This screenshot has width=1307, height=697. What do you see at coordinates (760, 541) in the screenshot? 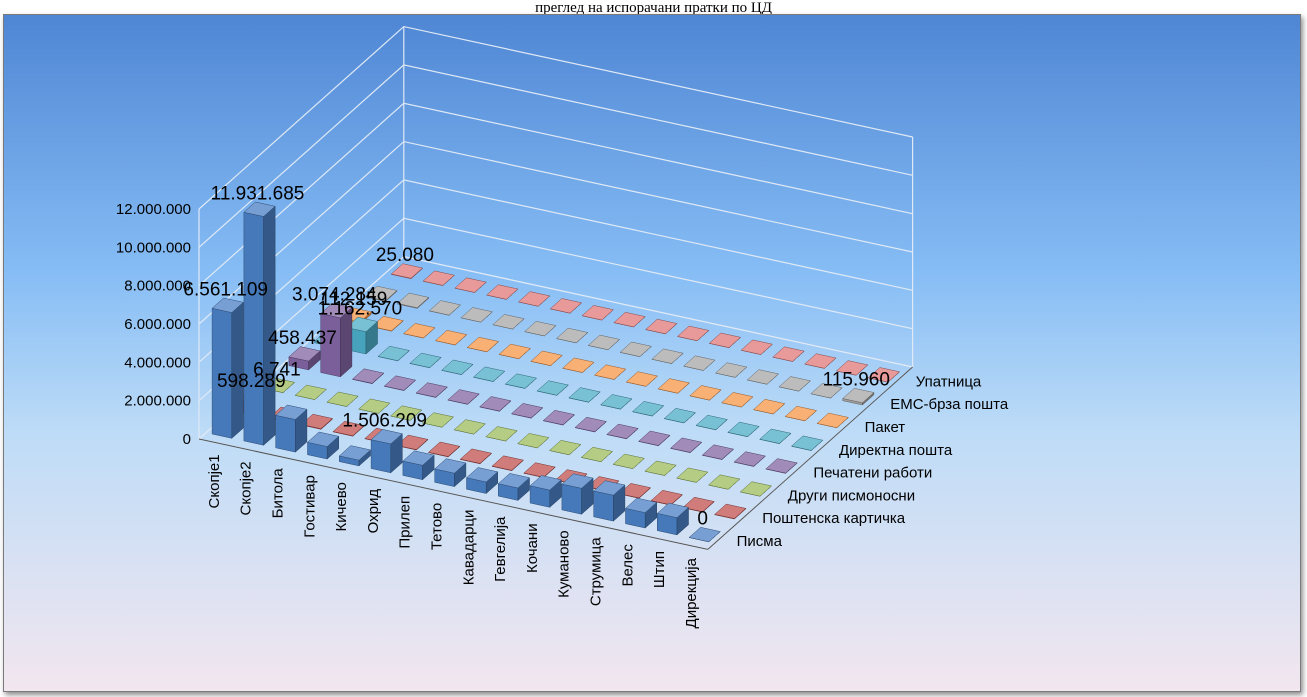
I see `series-label: Писма` at bounding box center [760, 541].